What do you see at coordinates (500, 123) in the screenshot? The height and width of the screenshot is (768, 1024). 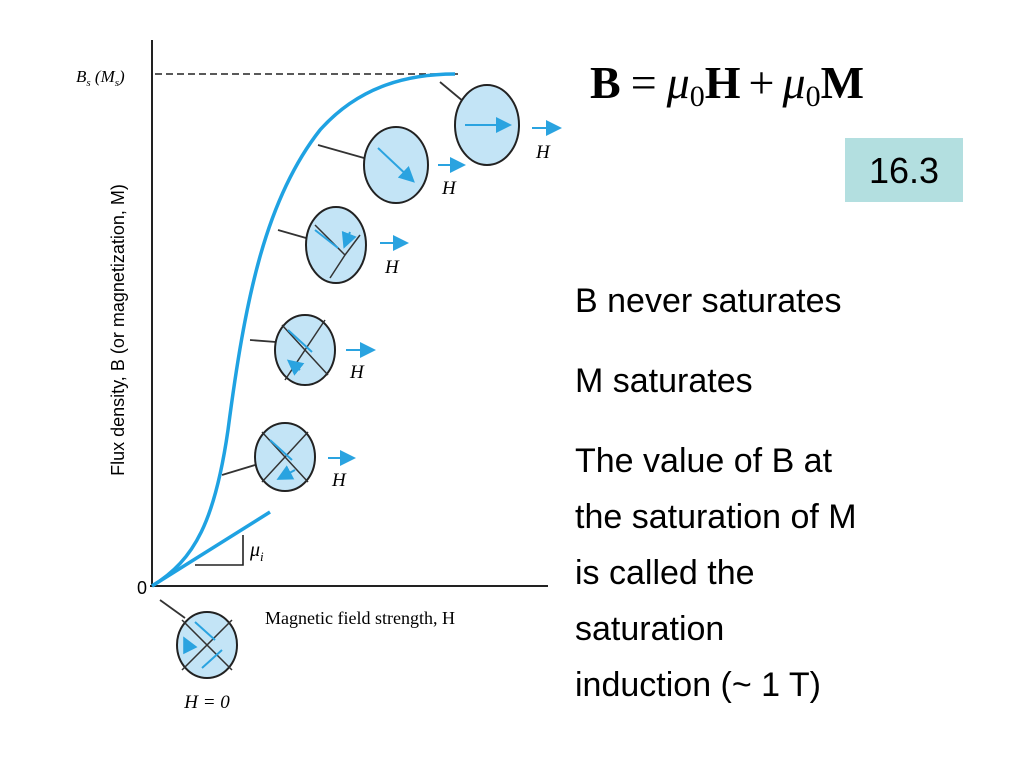 I see `domain-5: H` at bounding box center [500, 123].